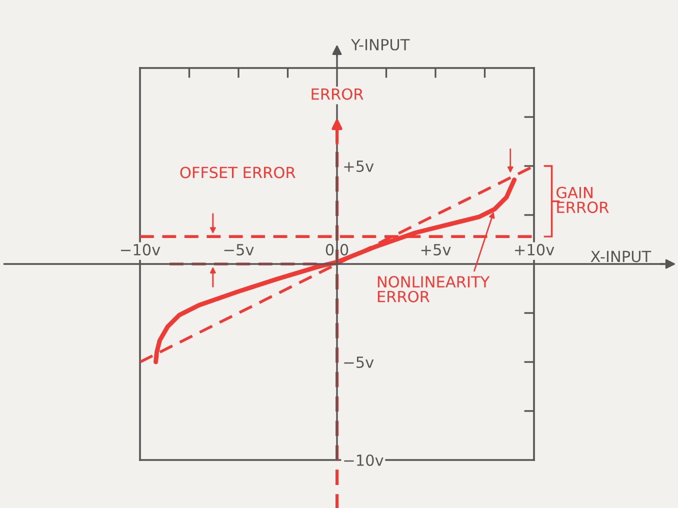 This screenshot has height=508, width=678. I want to click on y-tick-label: −10v, so click(364, 460).